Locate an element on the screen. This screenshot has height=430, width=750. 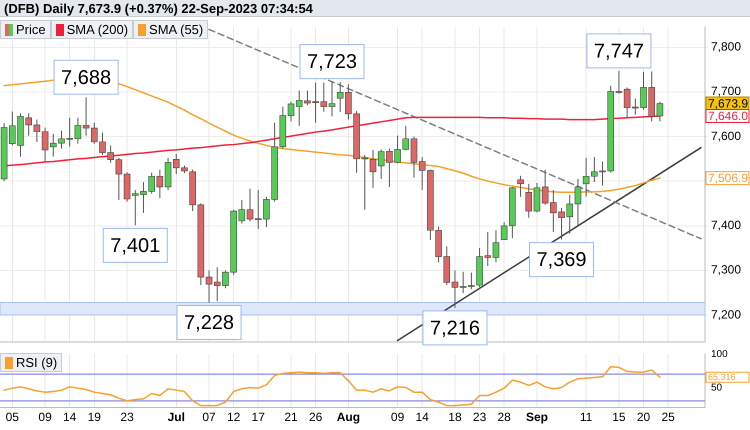
legend-label: Price is located at coordinates (31, 29).